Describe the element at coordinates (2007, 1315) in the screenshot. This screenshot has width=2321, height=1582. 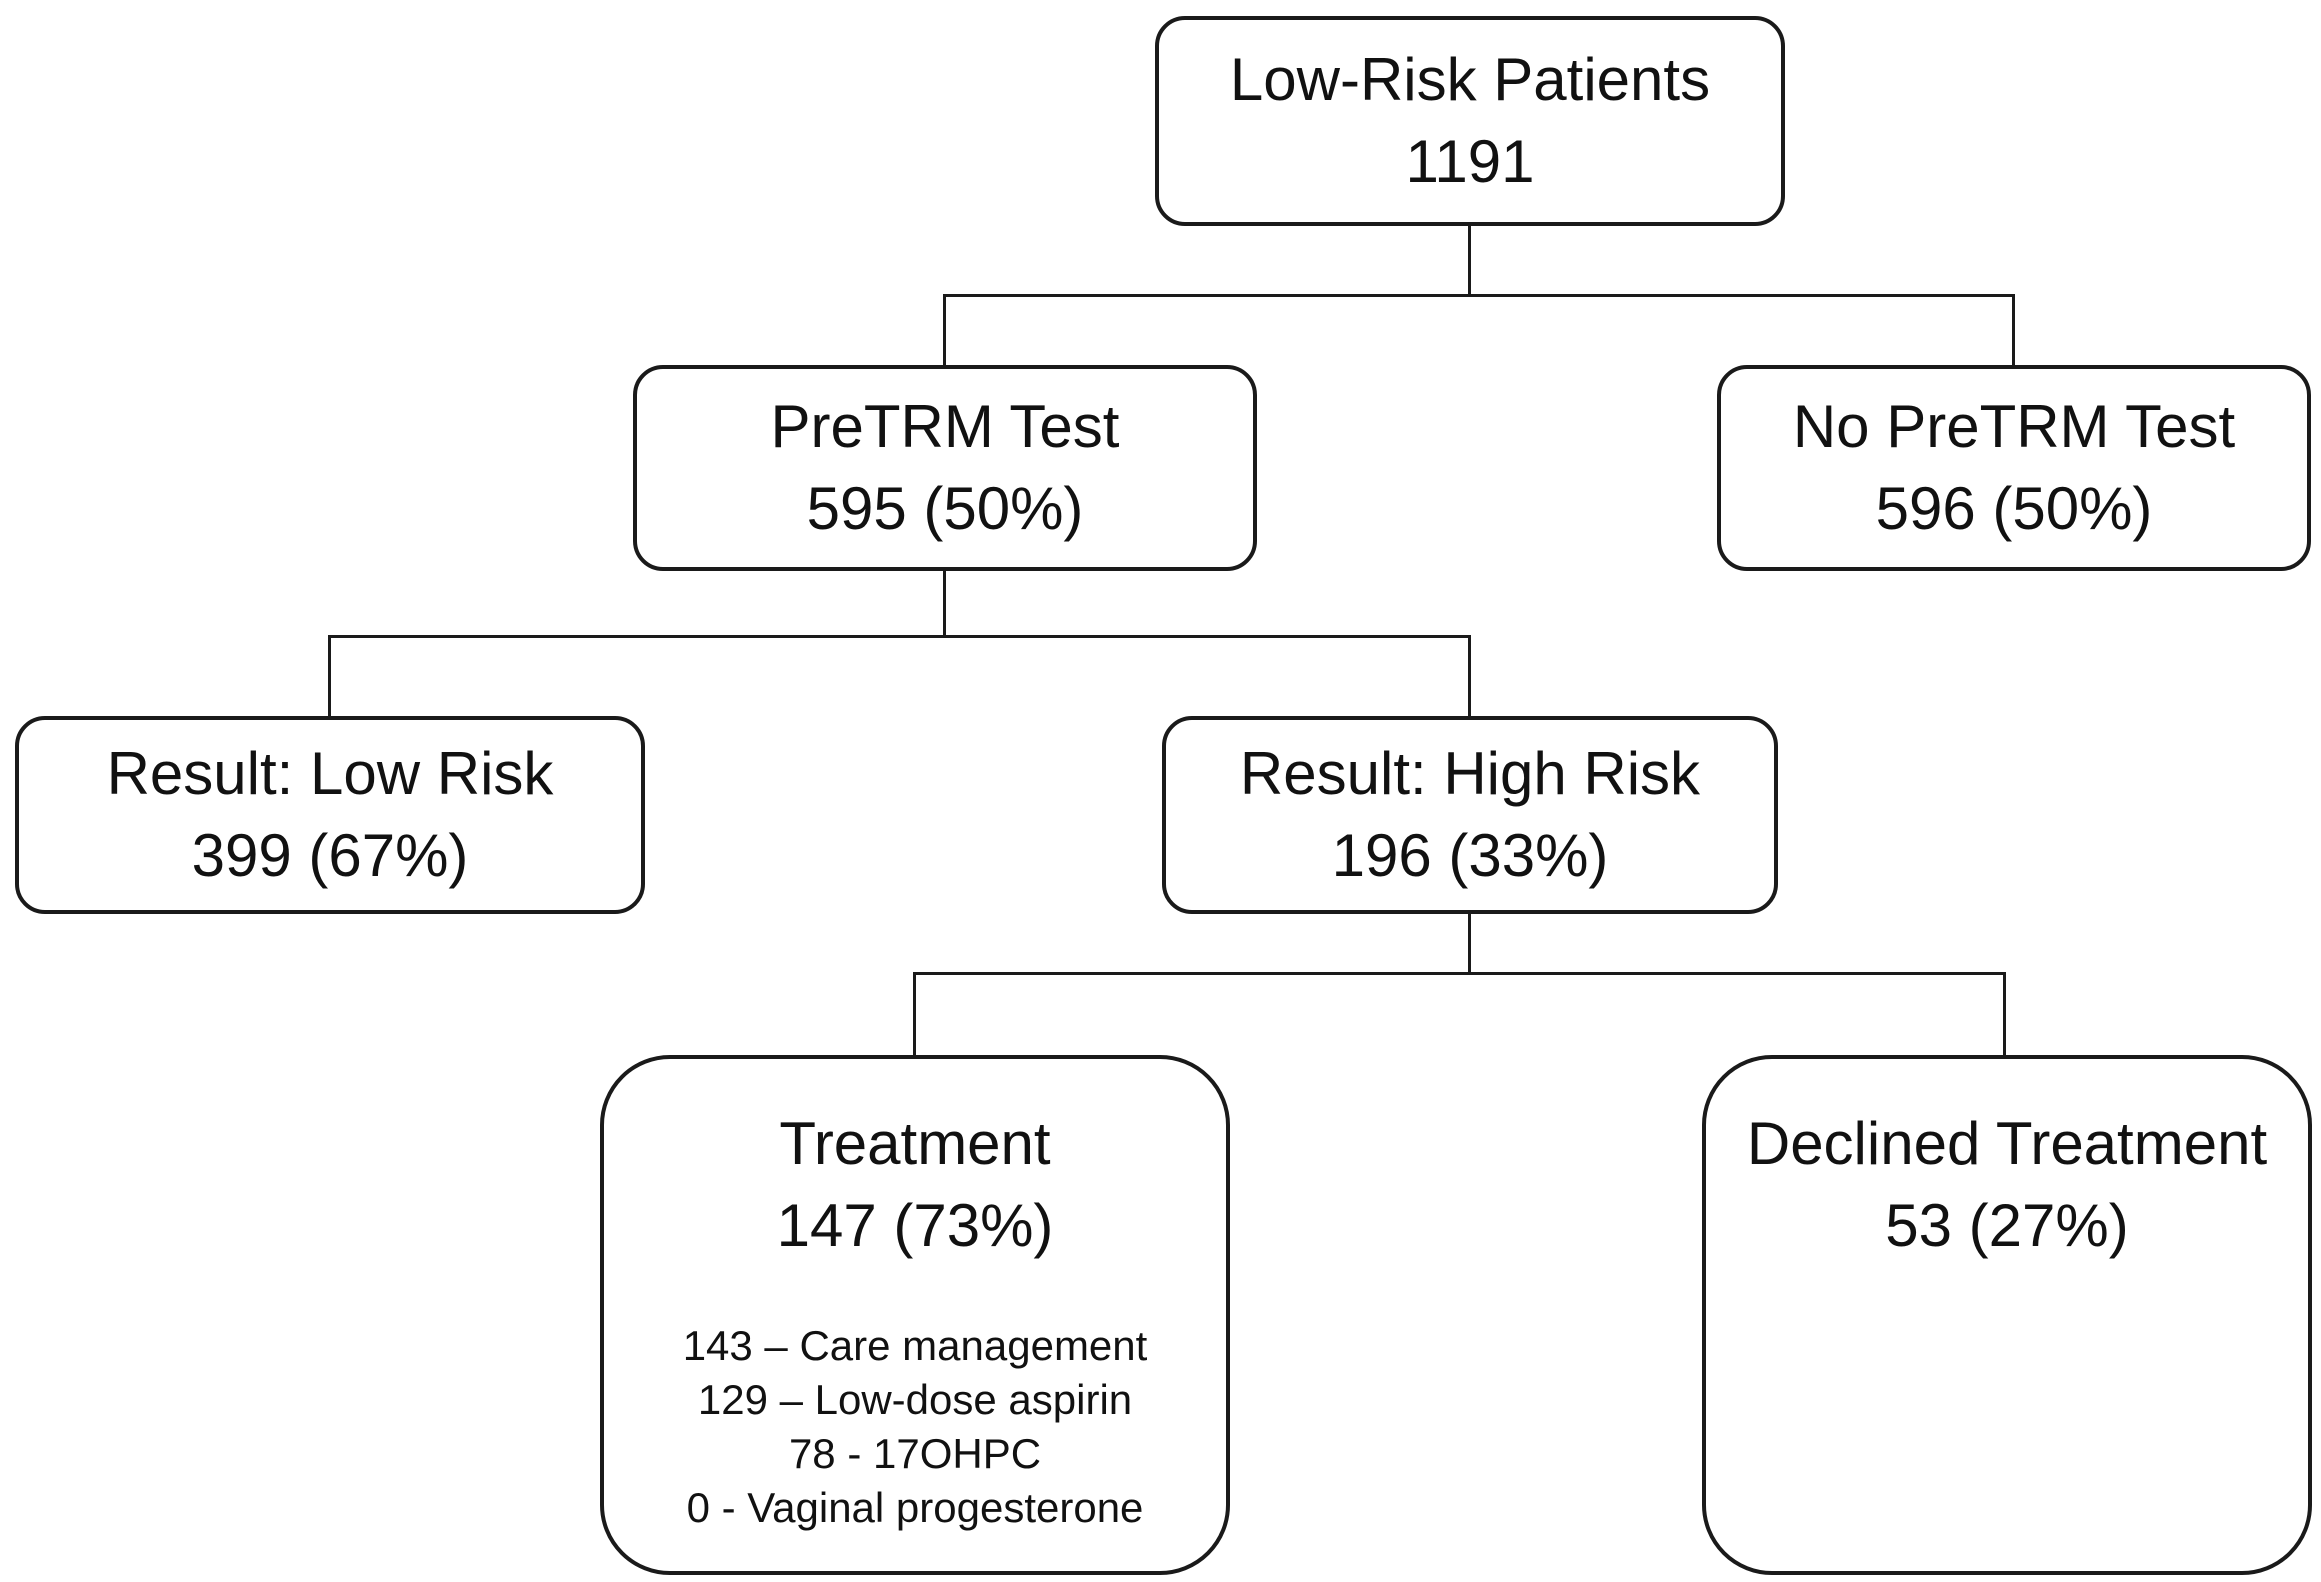
I see `node-declined-treatment: Declined Treatment 53 (27%)` at that location.